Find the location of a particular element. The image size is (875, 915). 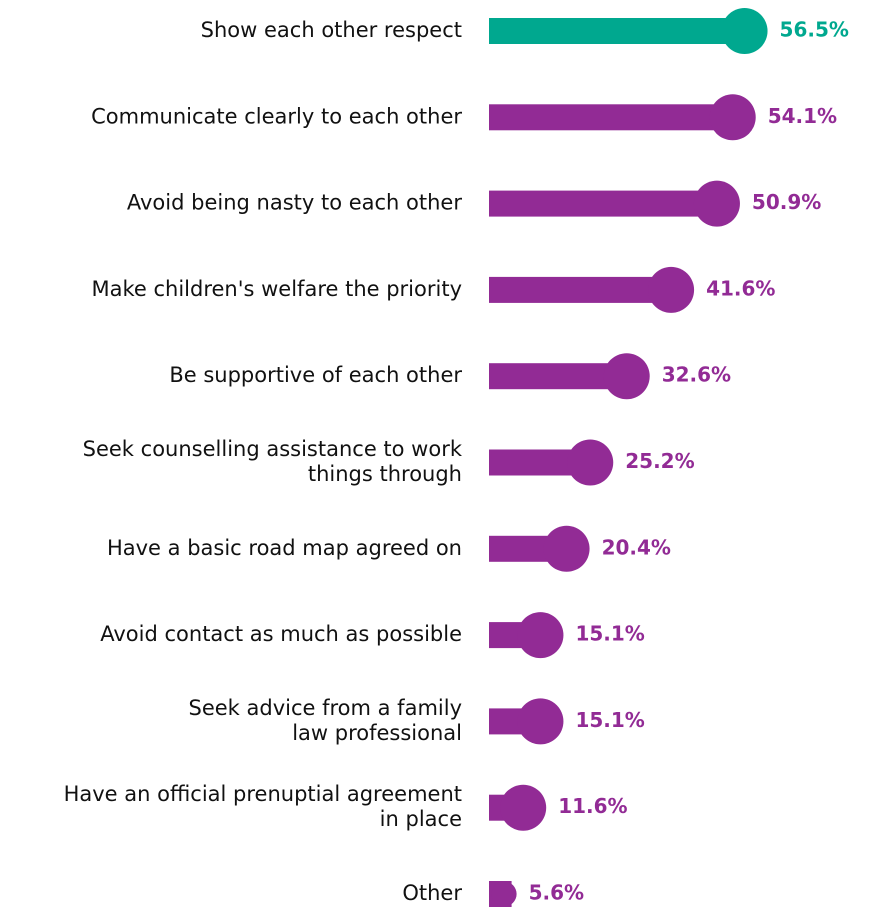

value-label: 20.4% is located at coordinates (636, 547).